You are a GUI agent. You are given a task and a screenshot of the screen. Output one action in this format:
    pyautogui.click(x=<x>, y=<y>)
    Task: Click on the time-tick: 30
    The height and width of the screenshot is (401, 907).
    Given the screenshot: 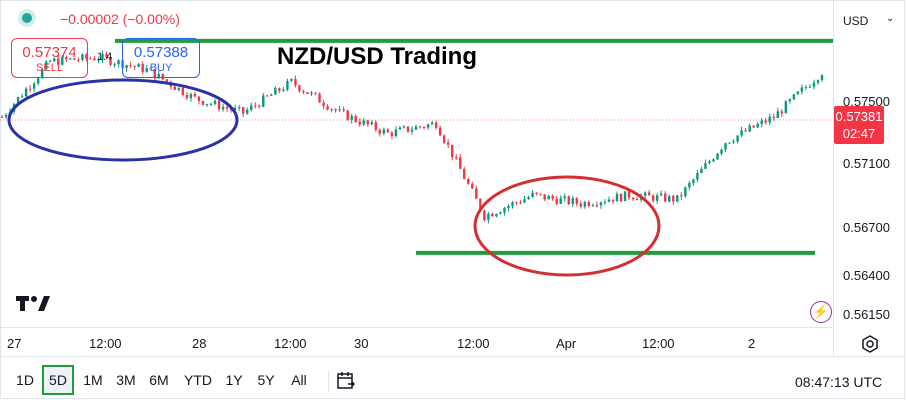 What is the action you would take?
    pyautogui.click(x=361, y=343)
    